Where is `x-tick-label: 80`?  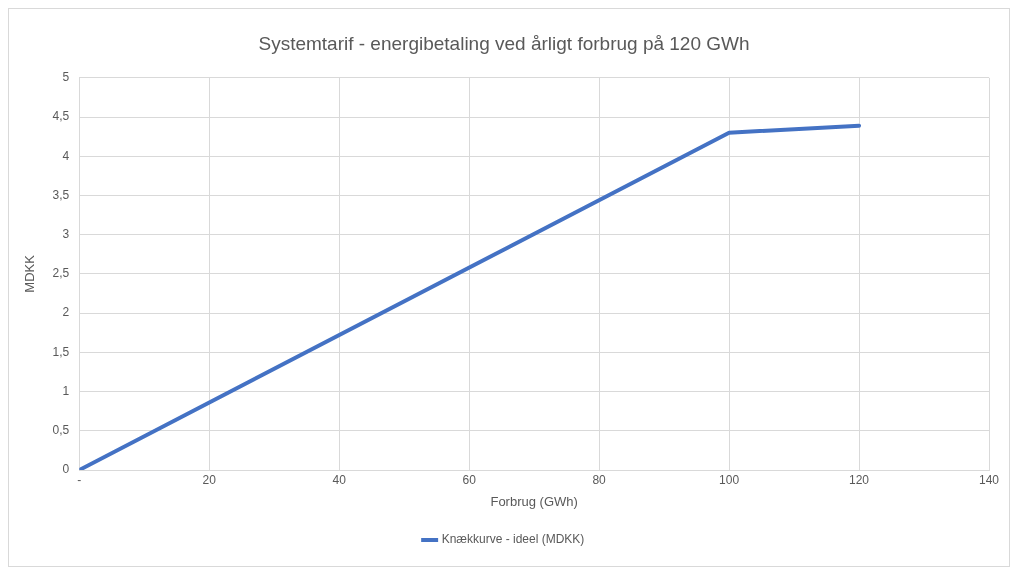 x-tick-label: 80 is located at coordinates (599, 479).